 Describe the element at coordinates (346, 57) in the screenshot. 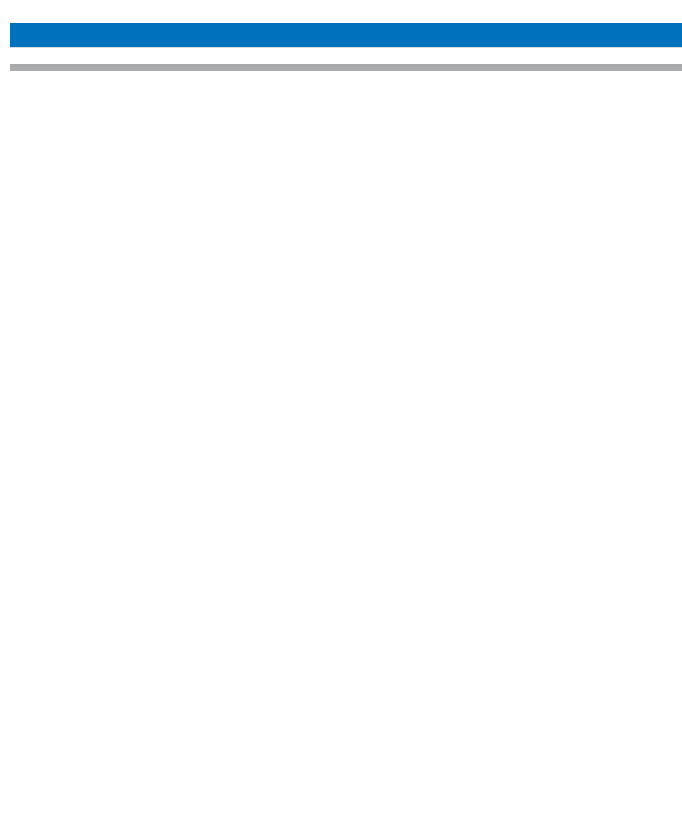

I see `footnote-row` at that location.